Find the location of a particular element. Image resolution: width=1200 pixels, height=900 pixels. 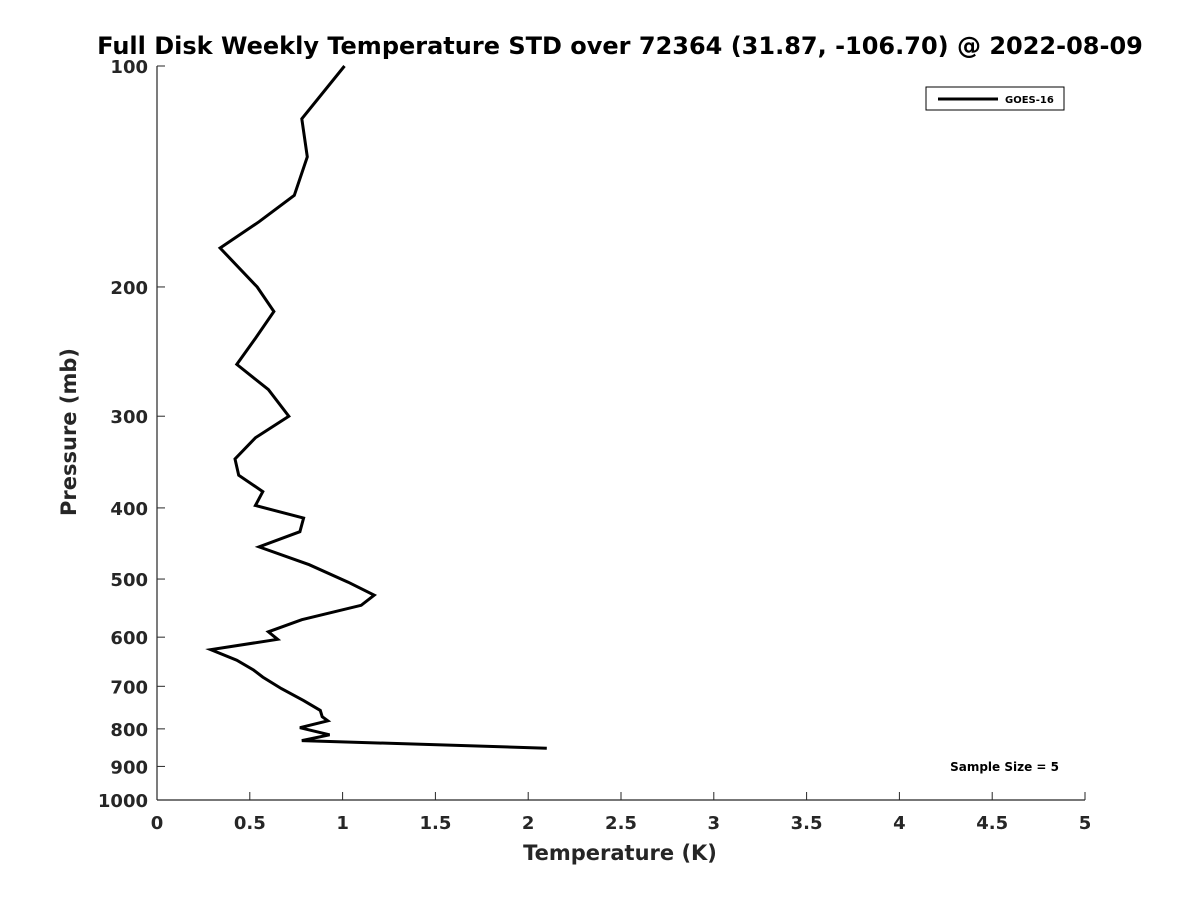

x-tick-label: 2.5 is located at coordinates (621, 823).